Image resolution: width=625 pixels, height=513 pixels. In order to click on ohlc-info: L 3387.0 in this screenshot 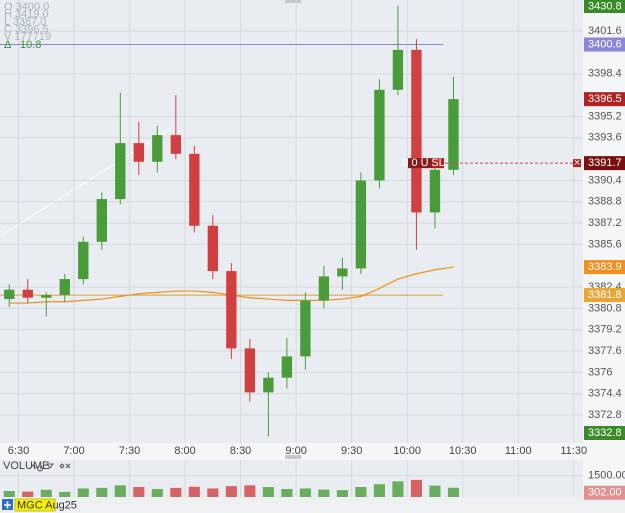, I will do `click(25, 22)`.